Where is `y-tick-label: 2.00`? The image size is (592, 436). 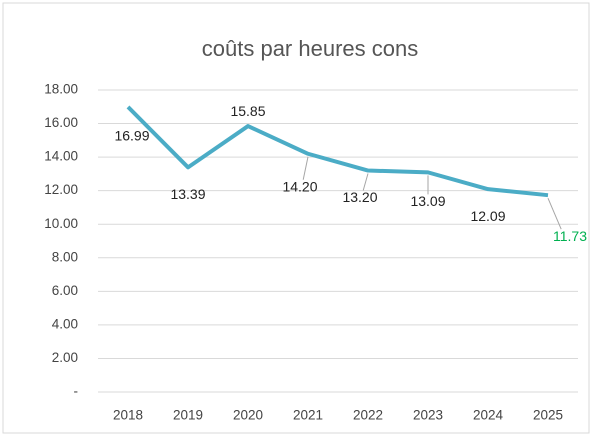
y-tick-label: 2.00 is located at coordinates (65, 357).